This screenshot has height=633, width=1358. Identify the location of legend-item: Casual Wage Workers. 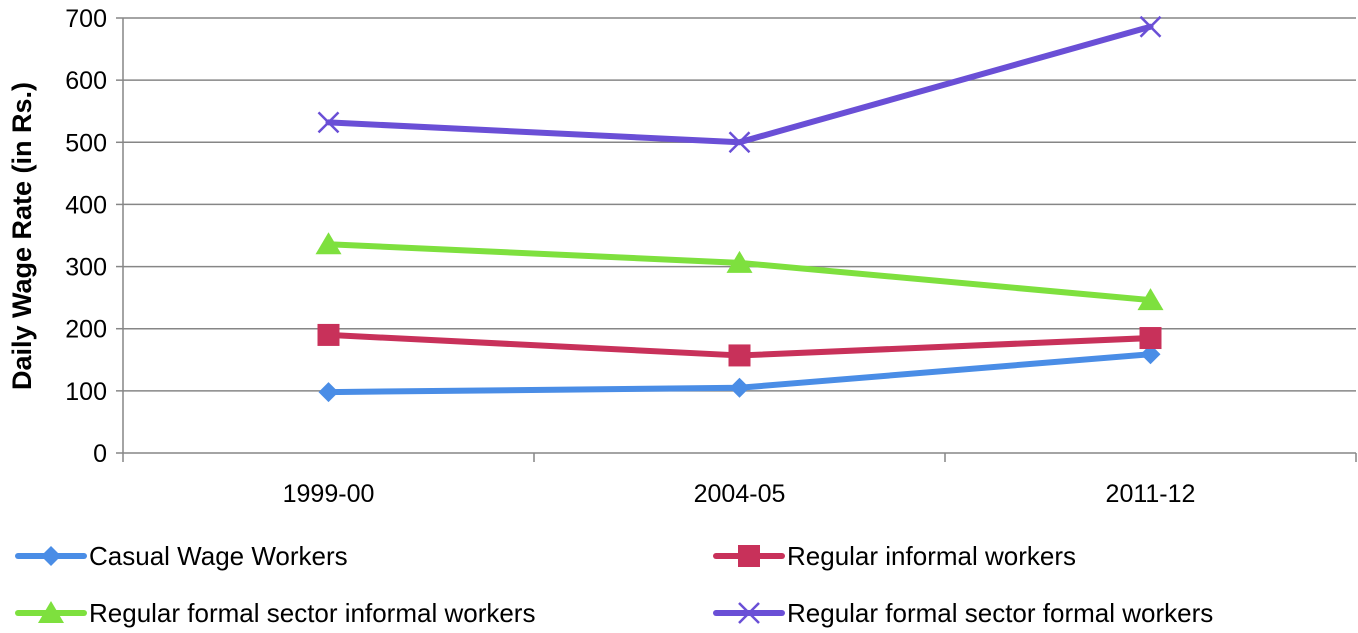
(181, 556).